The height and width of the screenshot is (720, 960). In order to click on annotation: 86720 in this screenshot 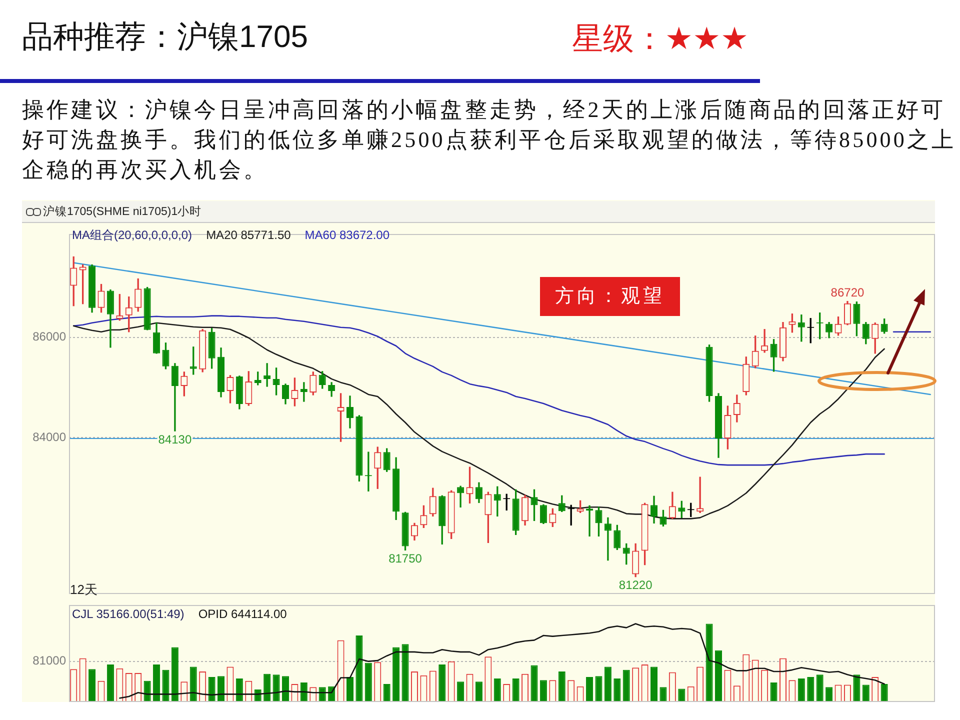, I will do `click(847, 293)`.